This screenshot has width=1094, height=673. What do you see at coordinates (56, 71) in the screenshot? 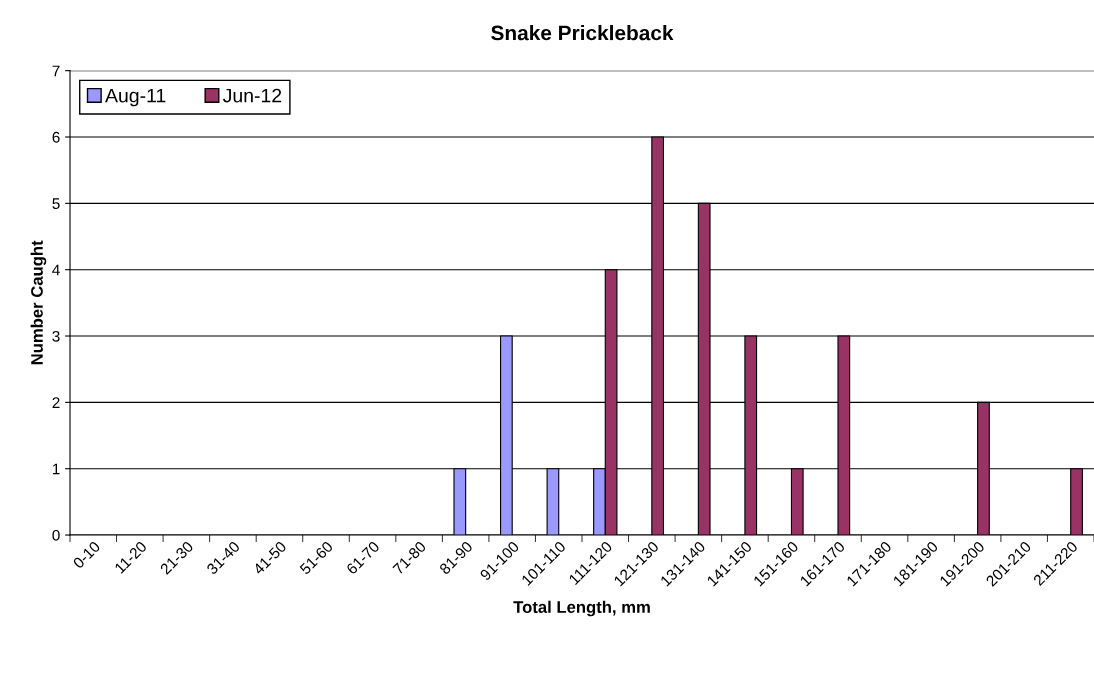
I see `y-tick-label: 7` at bounding box center [56, 71].